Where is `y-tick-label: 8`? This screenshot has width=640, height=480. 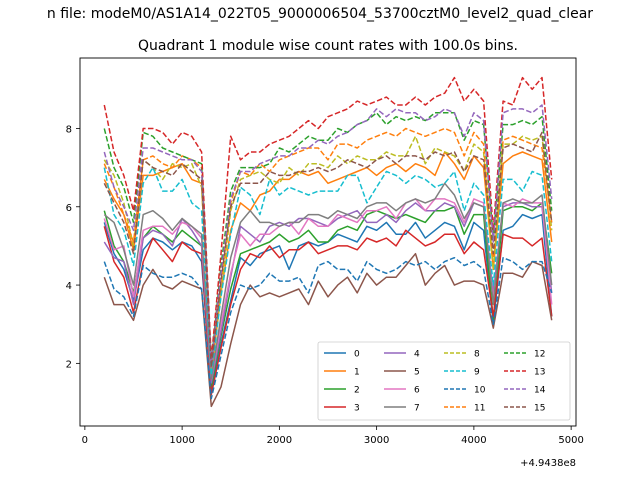 y-tick-label: 8 is located at coordinates (69, 129).